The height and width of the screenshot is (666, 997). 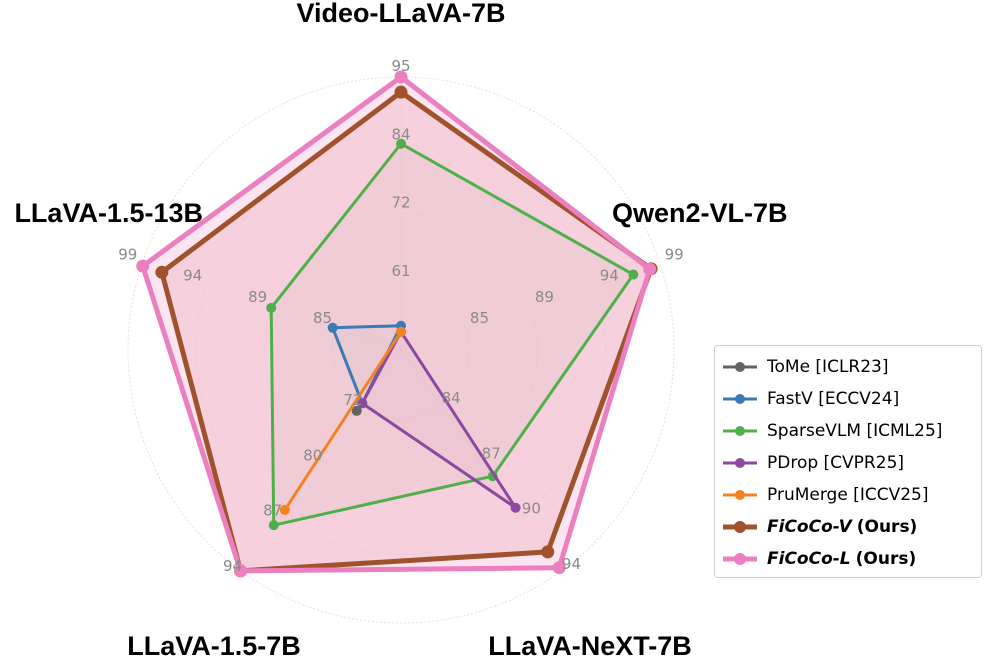 I want to click on axis-title: LLaVA-NeXT-7B, so click(x=590, y=646).